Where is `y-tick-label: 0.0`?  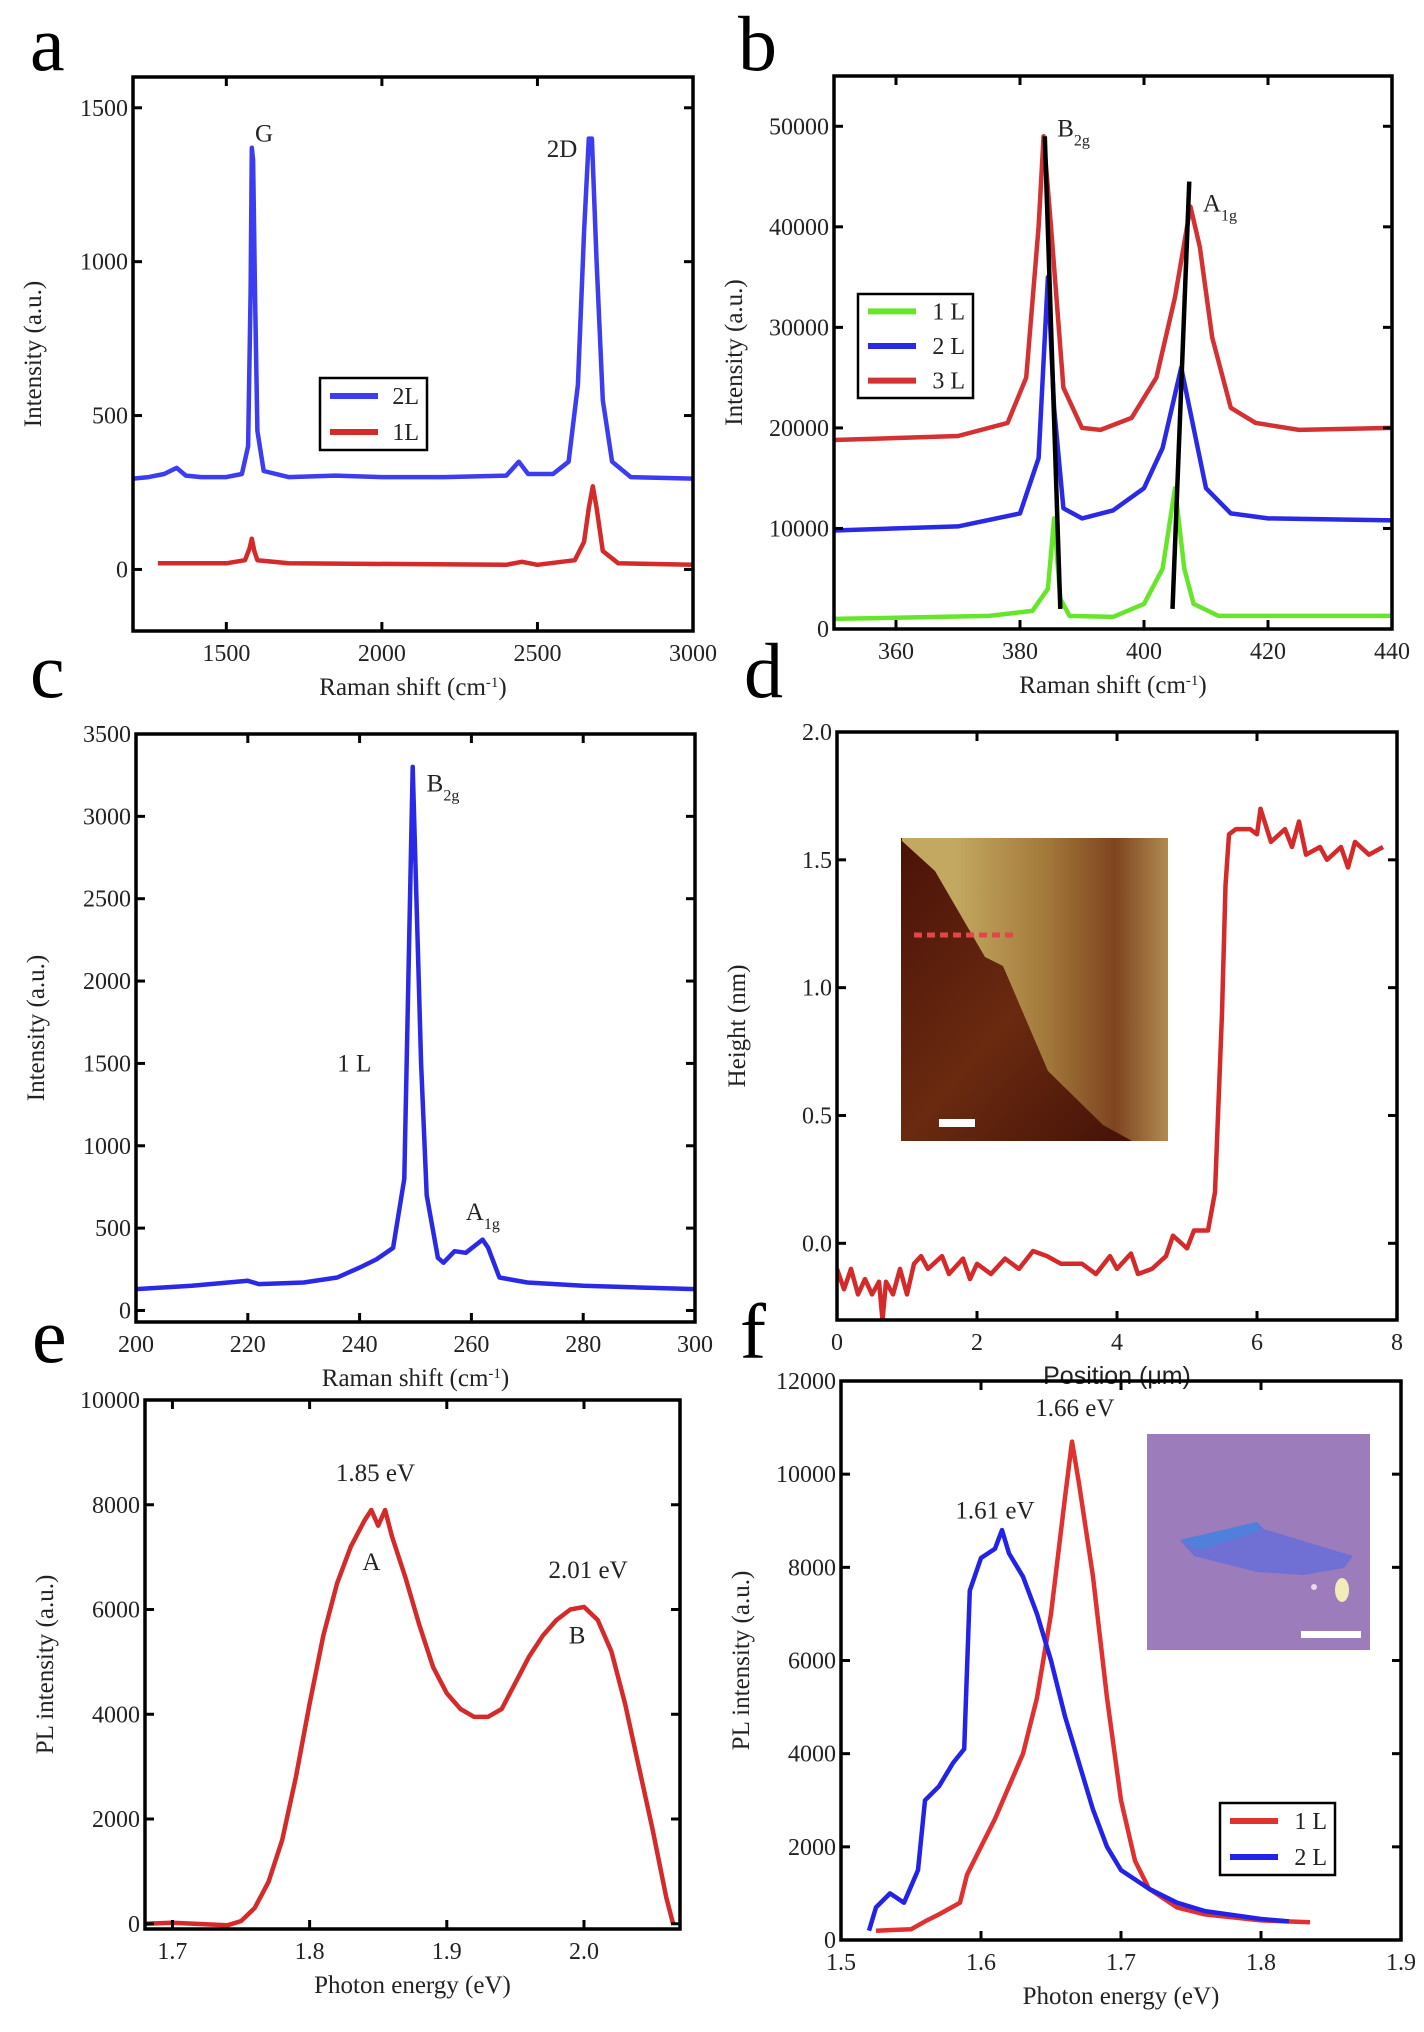 y-tick-label: 0.0 is located at coordinates (817, 1244).